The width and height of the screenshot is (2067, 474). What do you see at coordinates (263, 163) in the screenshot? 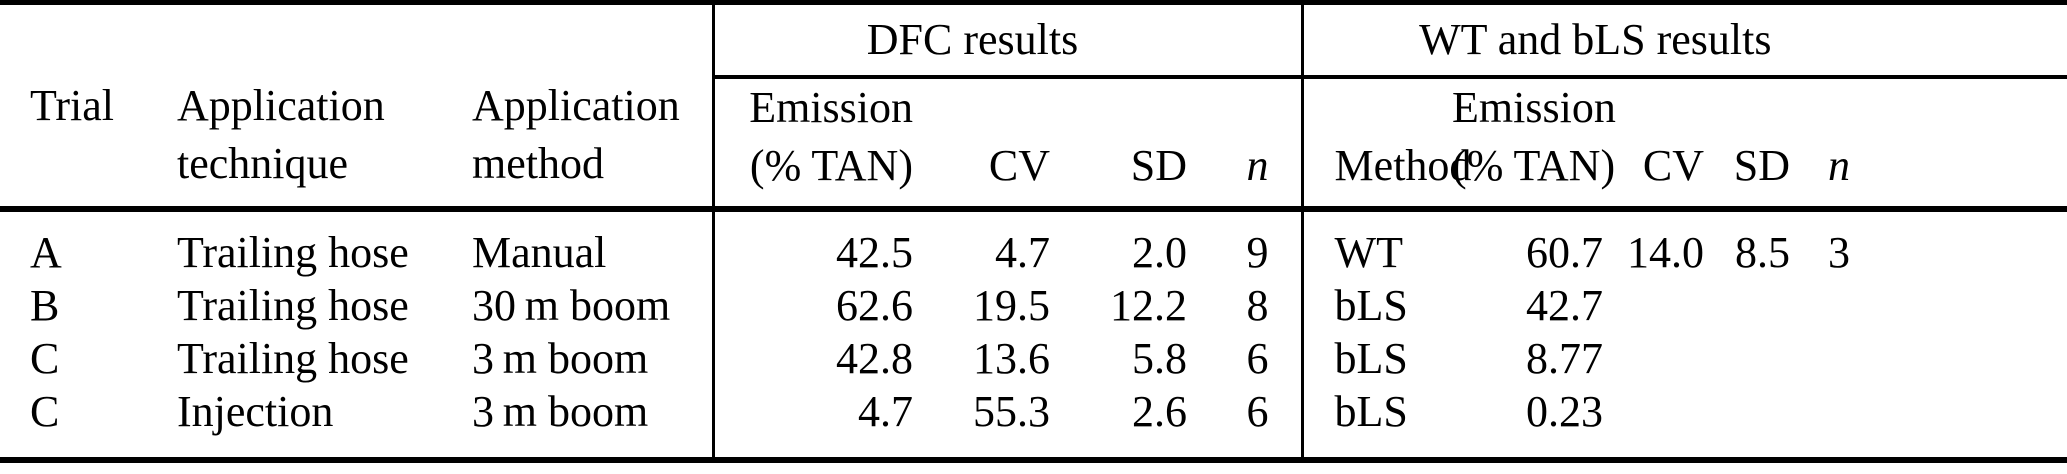
I see `col-header-line: technique` at bounding box center [263, 163].